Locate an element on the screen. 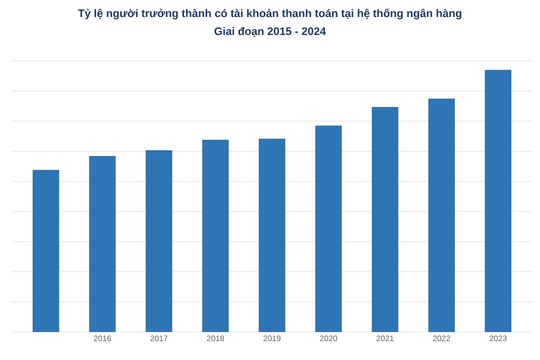  chart-subtitle: Giai đoạn 2015 - 2024 is located at coordinates (270, 32).